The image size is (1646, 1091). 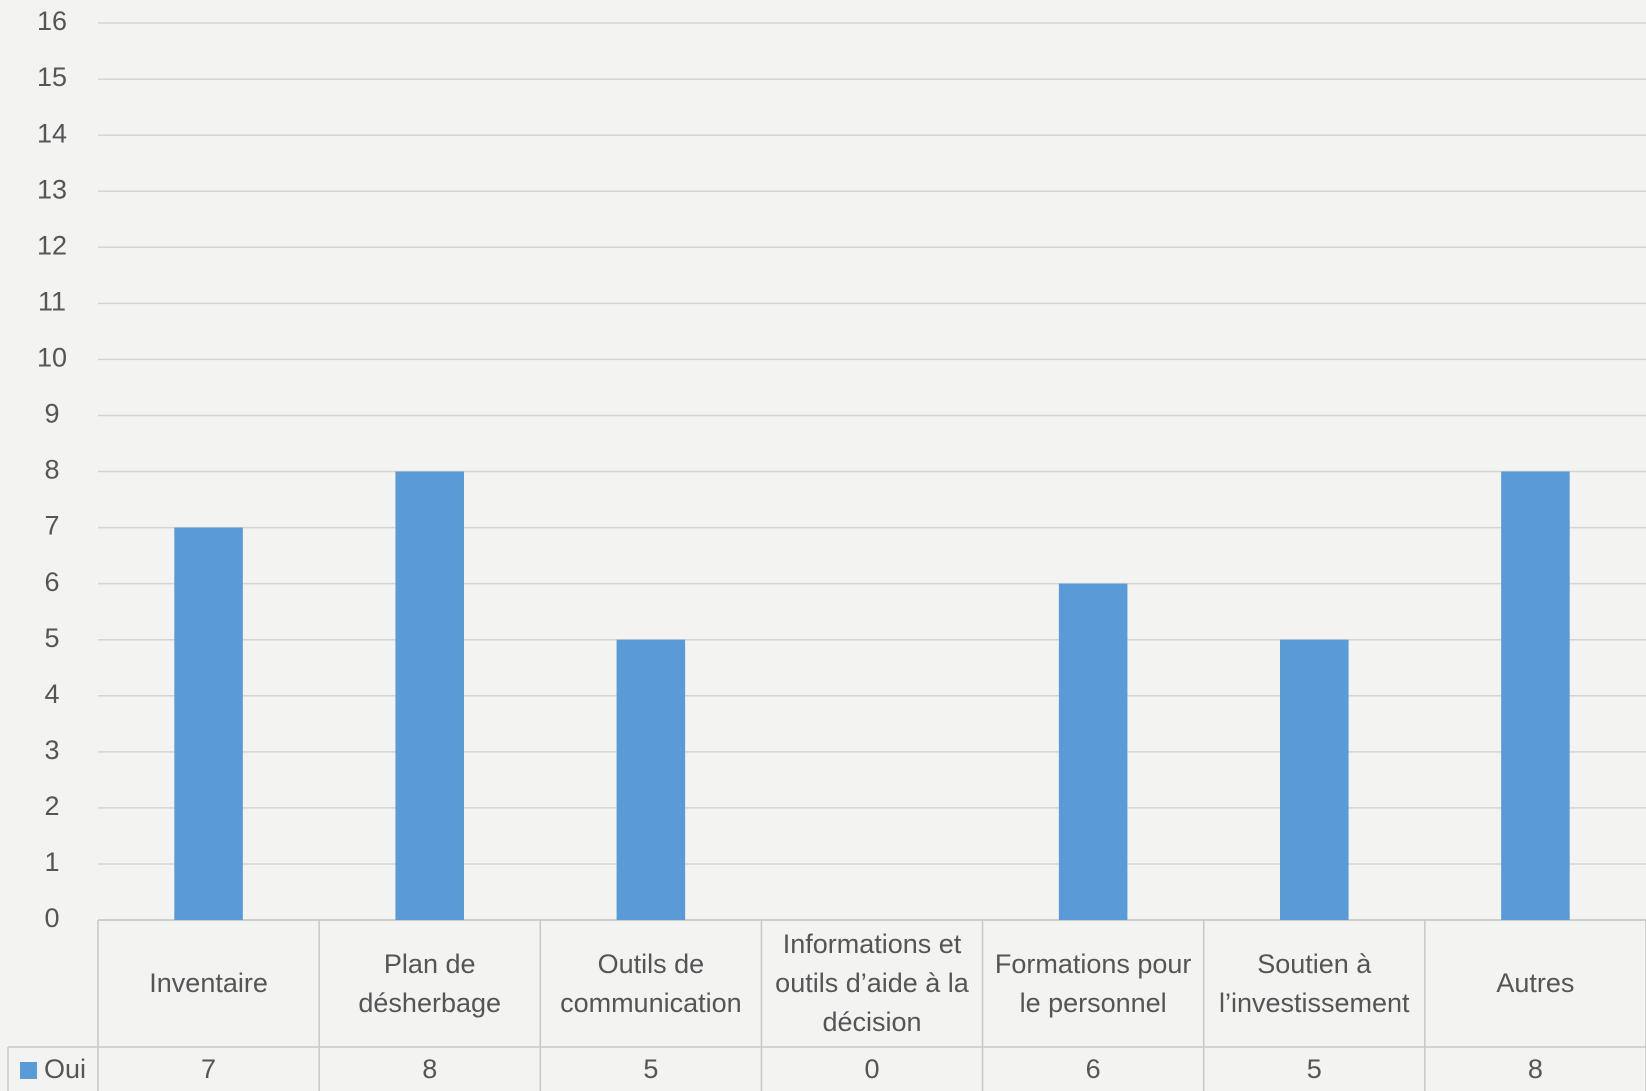 What do you see at coordinates (651, 983) in the screenshot?
I see `x-tick-label: Outils de communication` at bounding box center [651, 983].